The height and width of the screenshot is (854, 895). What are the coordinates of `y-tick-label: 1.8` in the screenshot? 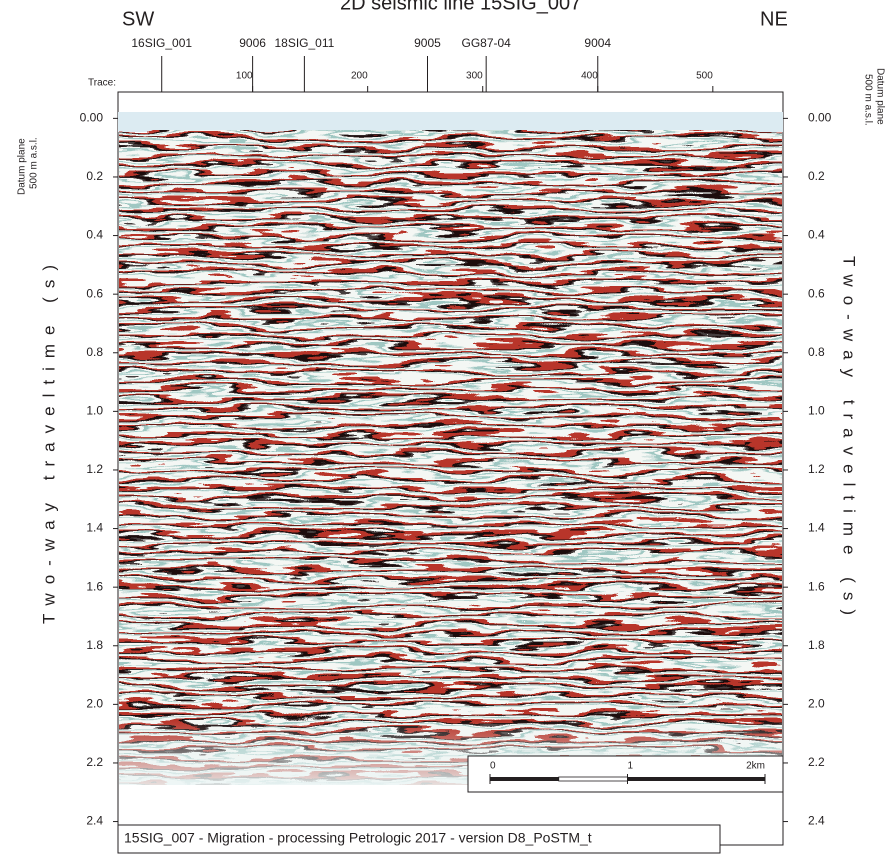 It's located at (94, 645).